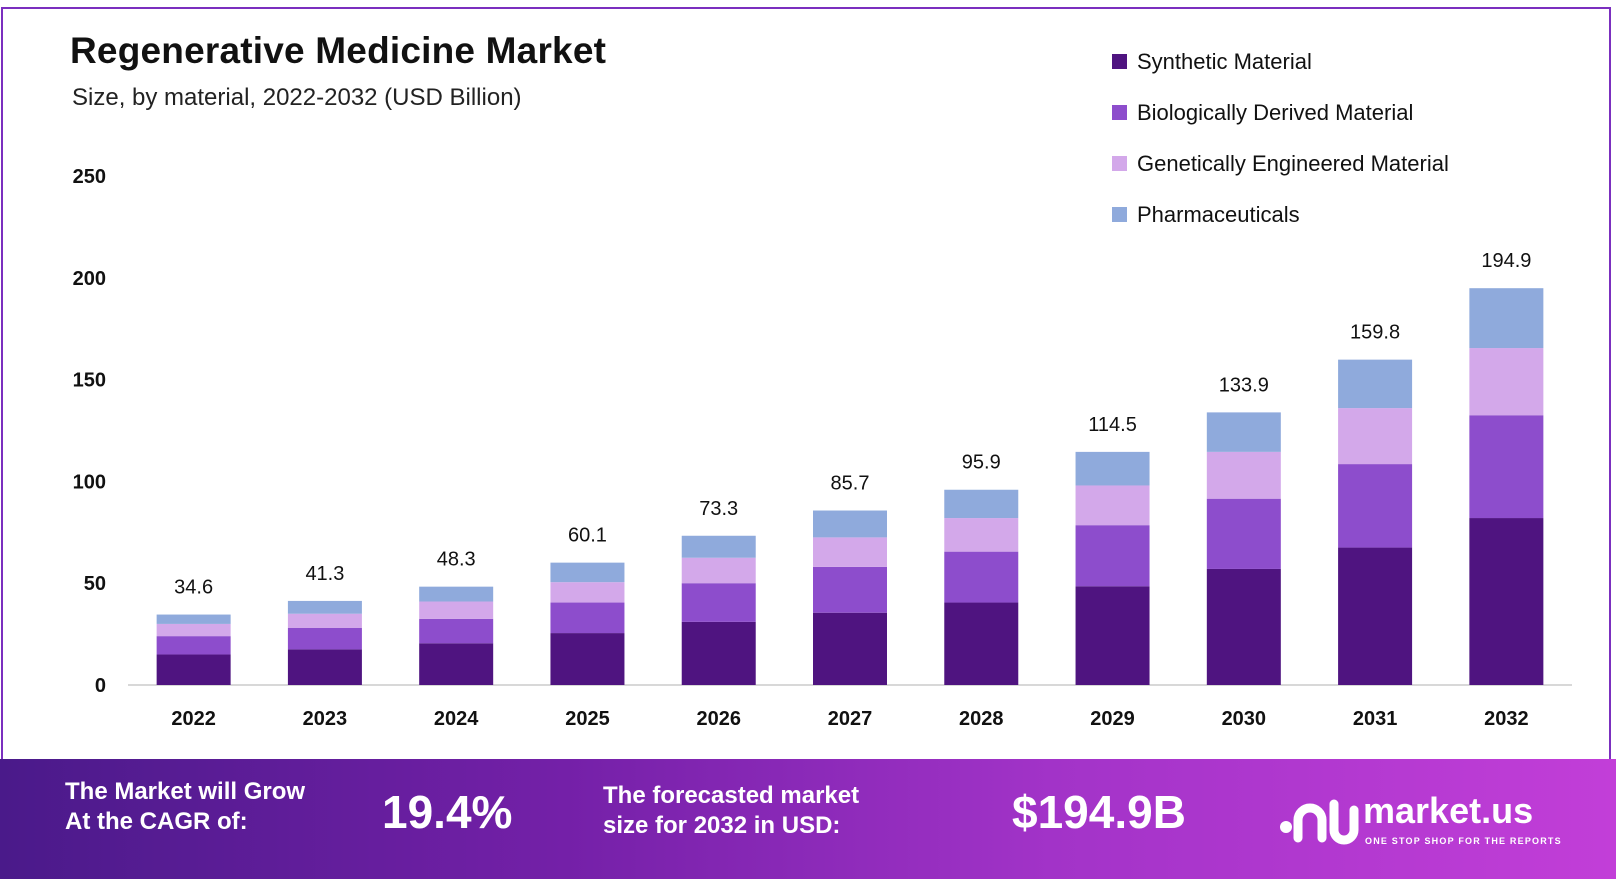 This screenshot has width=1616, height=879. What do you see at coordinates (193, 630) in the screenshot?
I see `bar-genetic-2022` at bounding box center [193, 630].